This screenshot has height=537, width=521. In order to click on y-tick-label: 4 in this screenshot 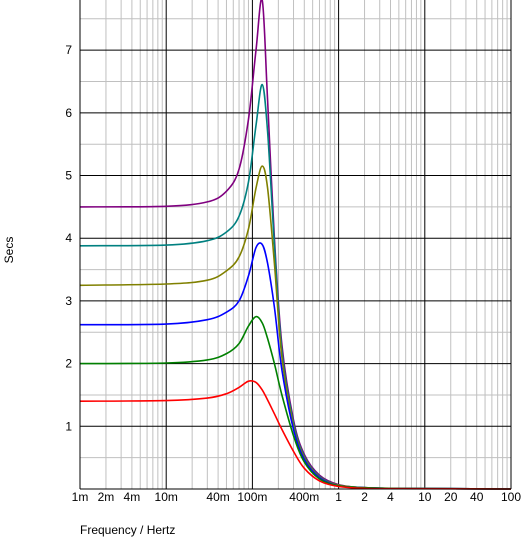, I will do `click(68, 238)`.